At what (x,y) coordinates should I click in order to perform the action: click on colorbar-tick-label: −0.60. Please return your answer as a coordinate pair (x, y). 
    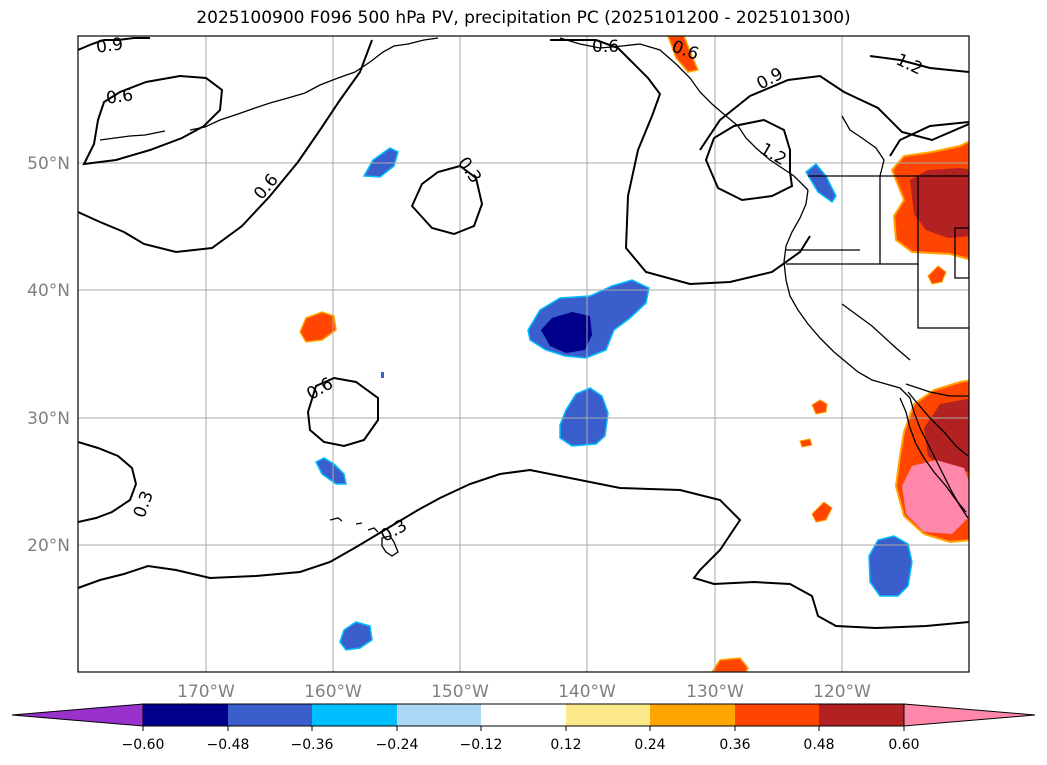
    Looking at the image, I should click on (143, 745).